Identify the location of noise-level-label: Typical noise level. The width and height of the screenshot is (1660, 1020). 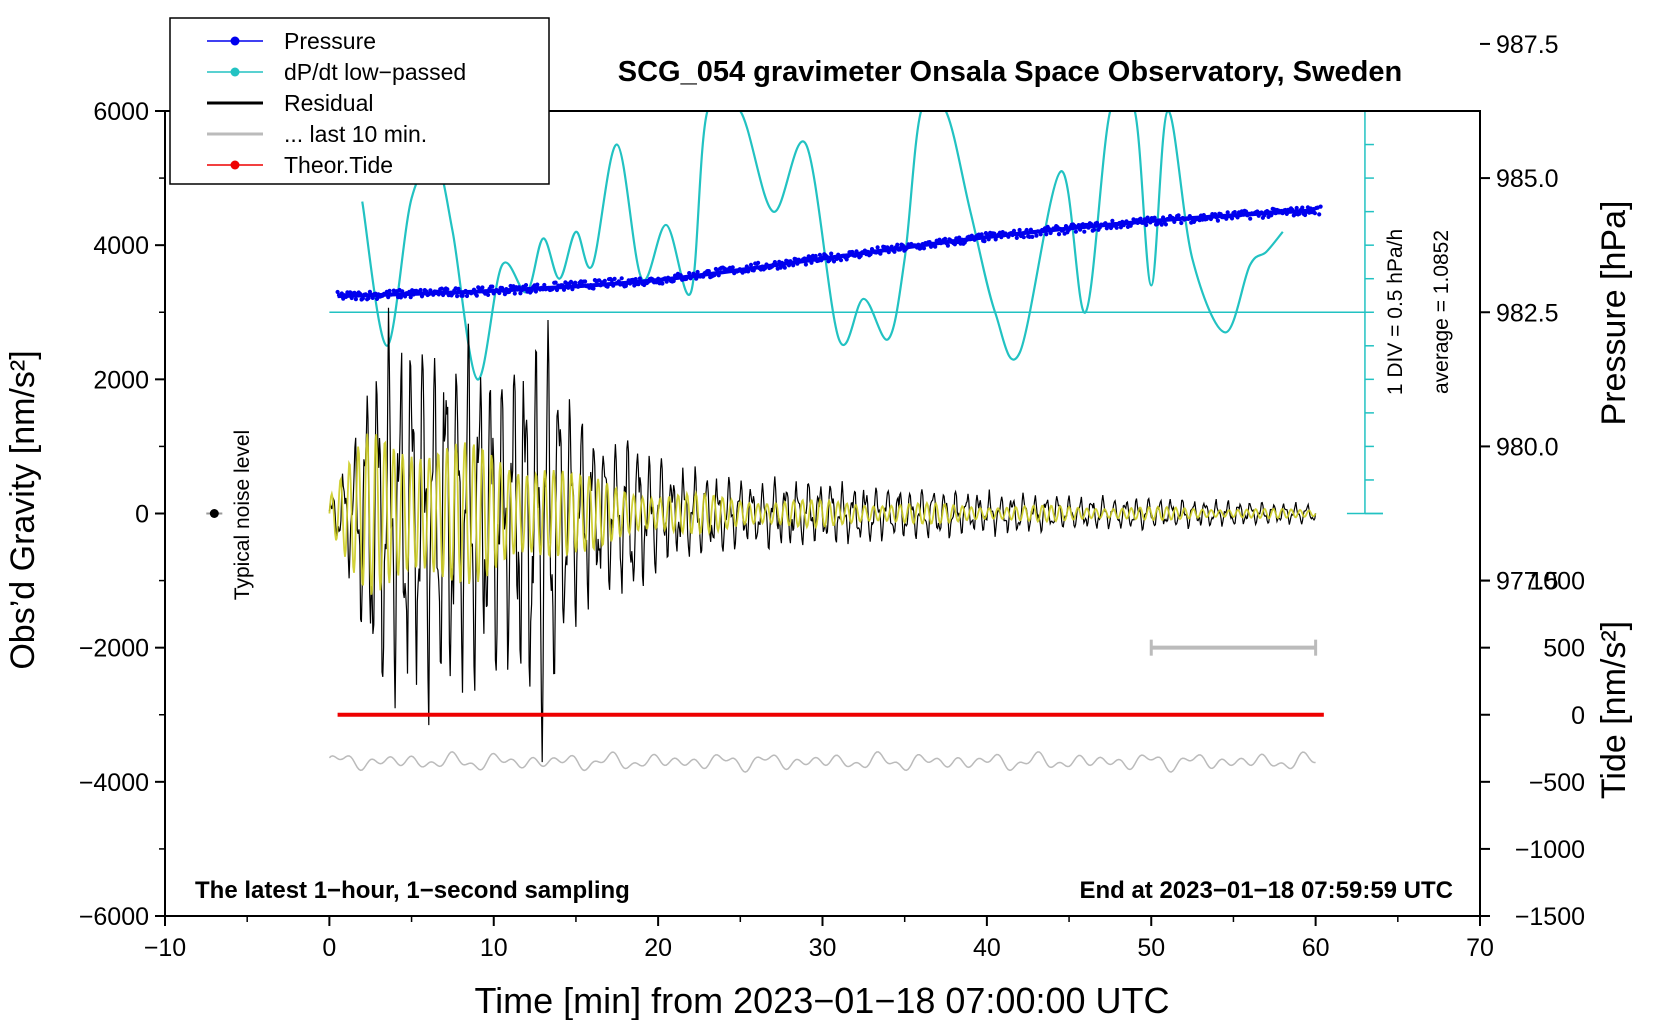
(242, 515).